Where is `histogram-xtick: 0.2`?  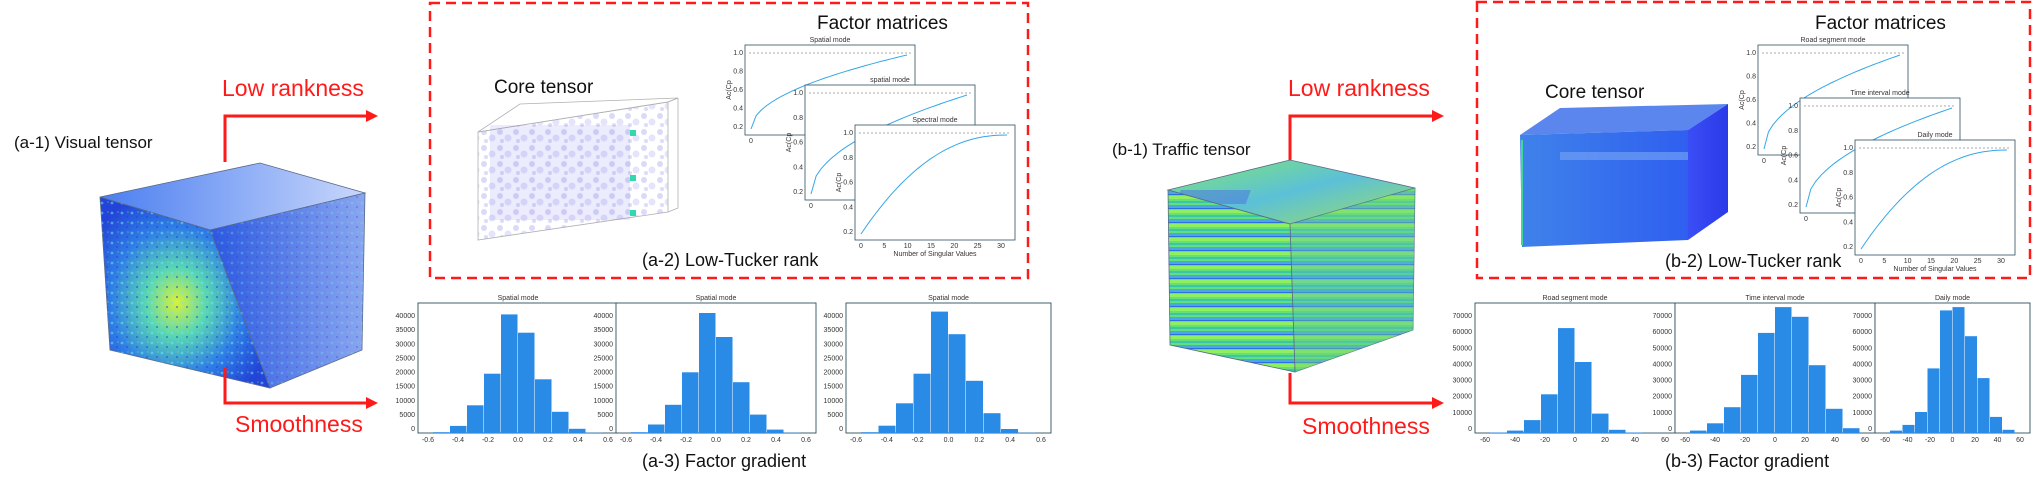
histogram-xtick: 0.2 is located at coordinates (979, 440).